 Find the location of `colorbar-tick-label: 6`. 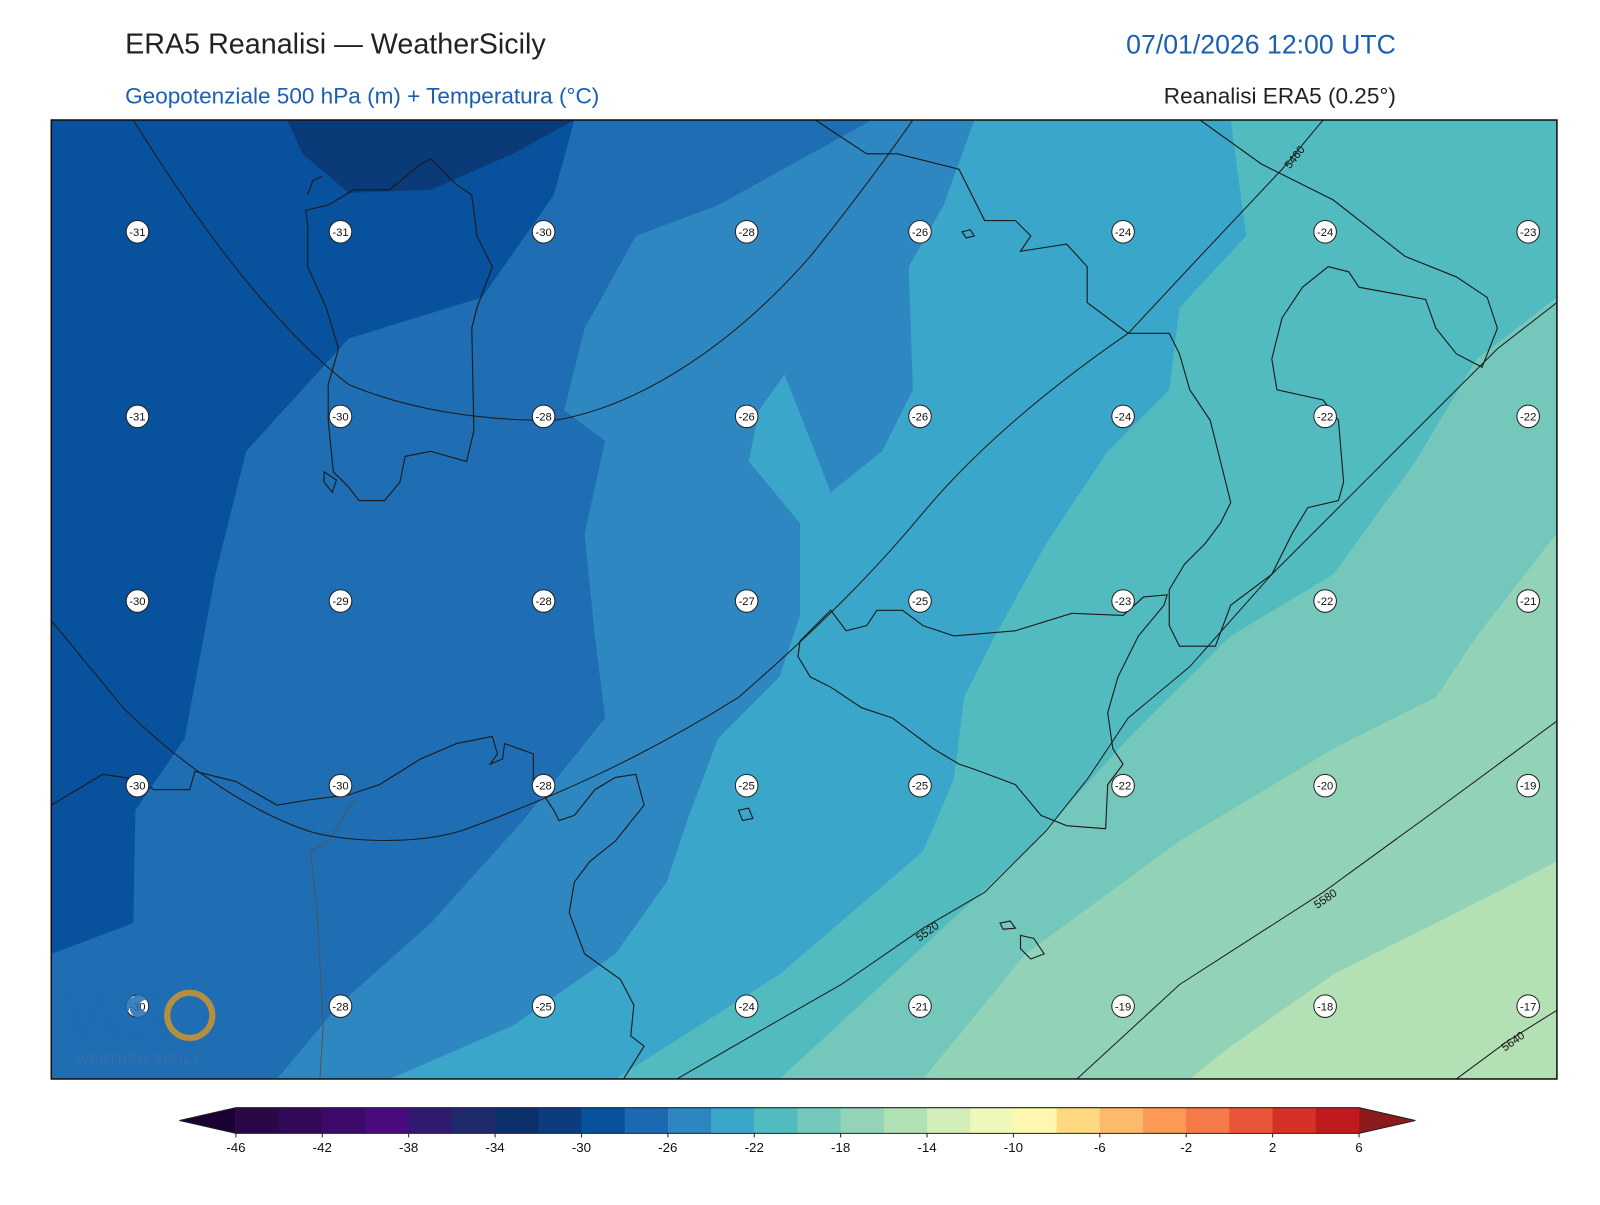

colorbar-tick-label: 6 is located at coordinates (1358, 1147).